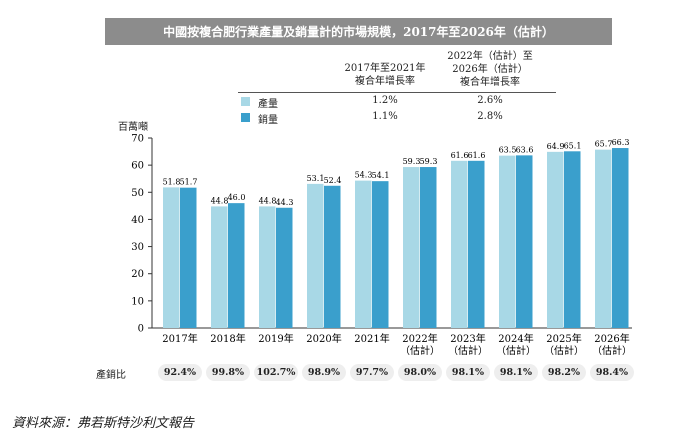 This screenshot has height=440, width=700. What do you see at coordinates (276, 372) in the screenshot?
I see `ratio-value: 102.7%` at bounding box center [276, 372].